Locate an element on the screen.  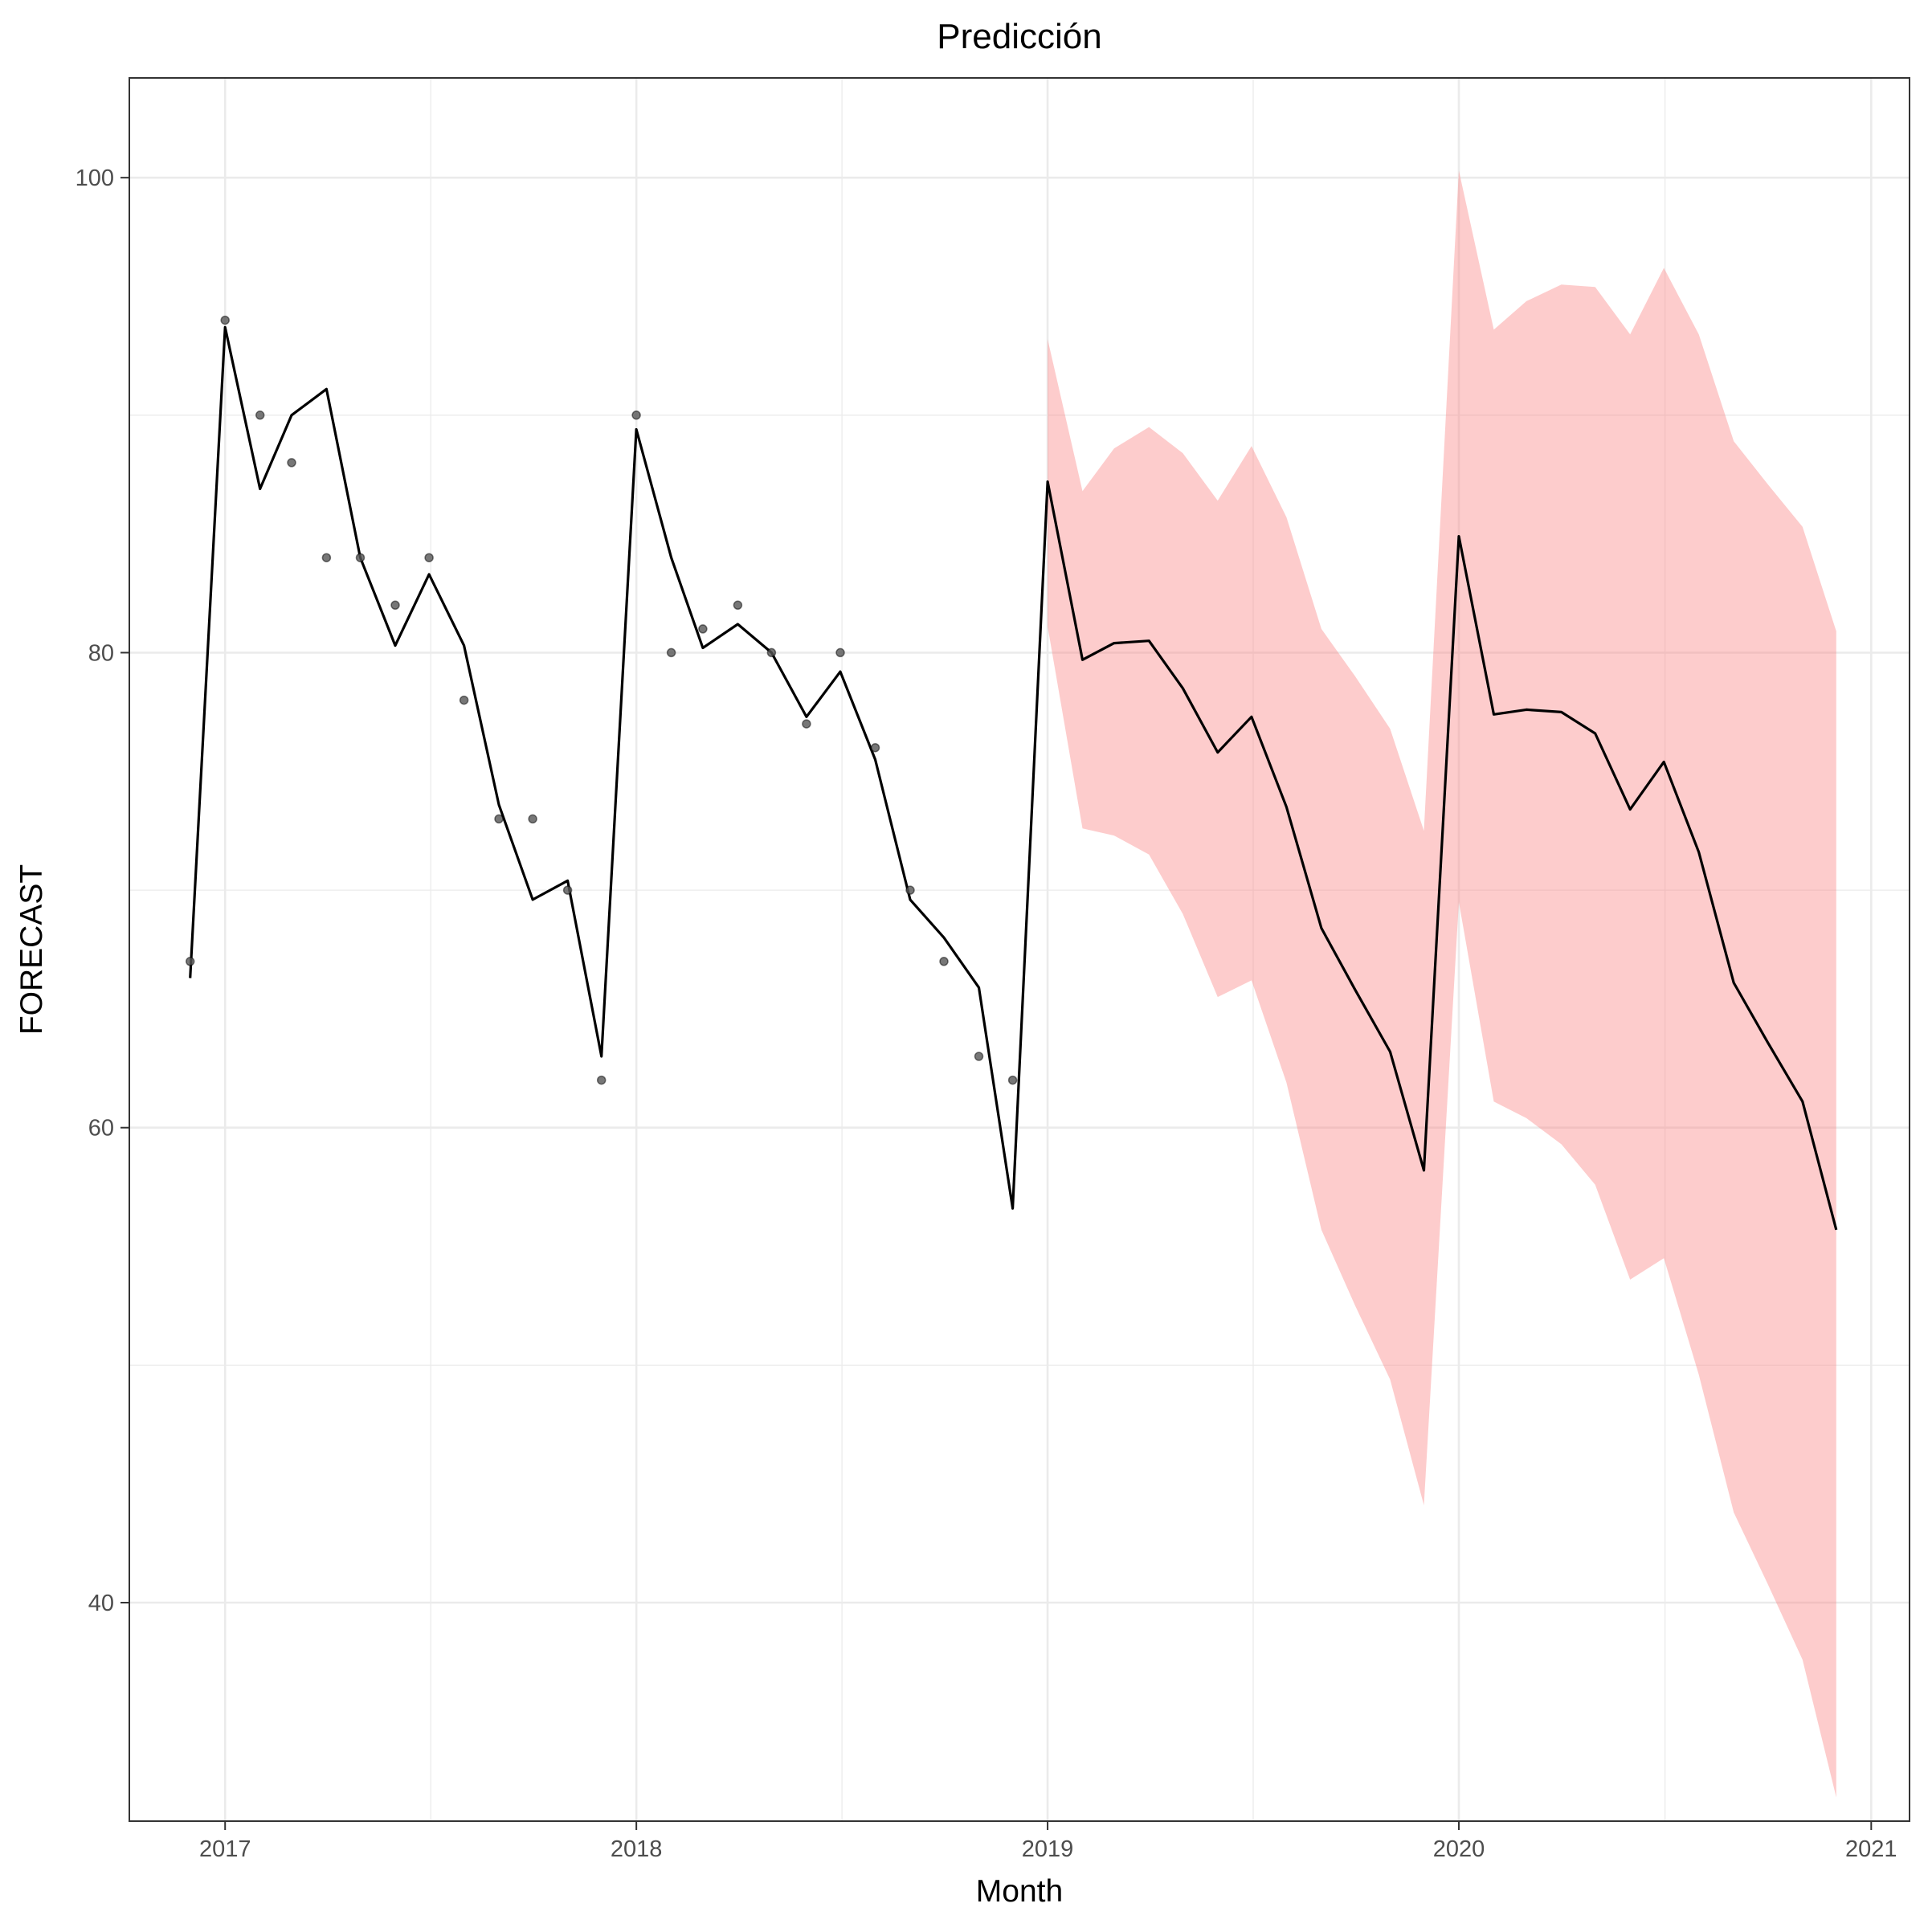
y-tick-label: 60 is located at coordinates (101, 1129).